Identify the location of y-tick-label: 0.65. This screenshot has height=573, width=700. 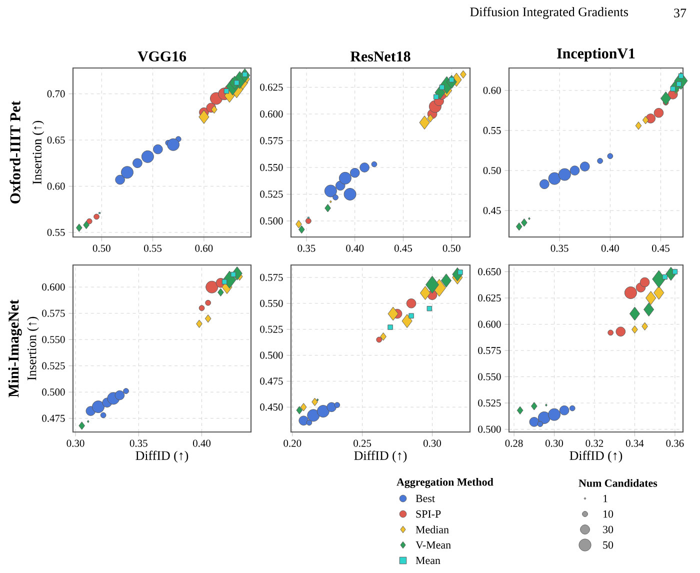
(56, 140).